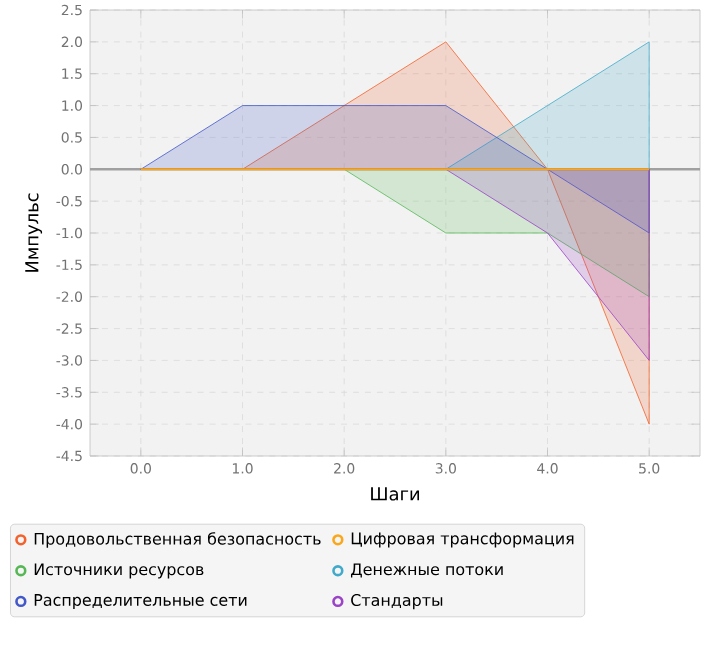  What do you see at coordinates (34, 232) in the screenshot?
I see `y-axis-title: Импульс` at bounding box center [34, 232].